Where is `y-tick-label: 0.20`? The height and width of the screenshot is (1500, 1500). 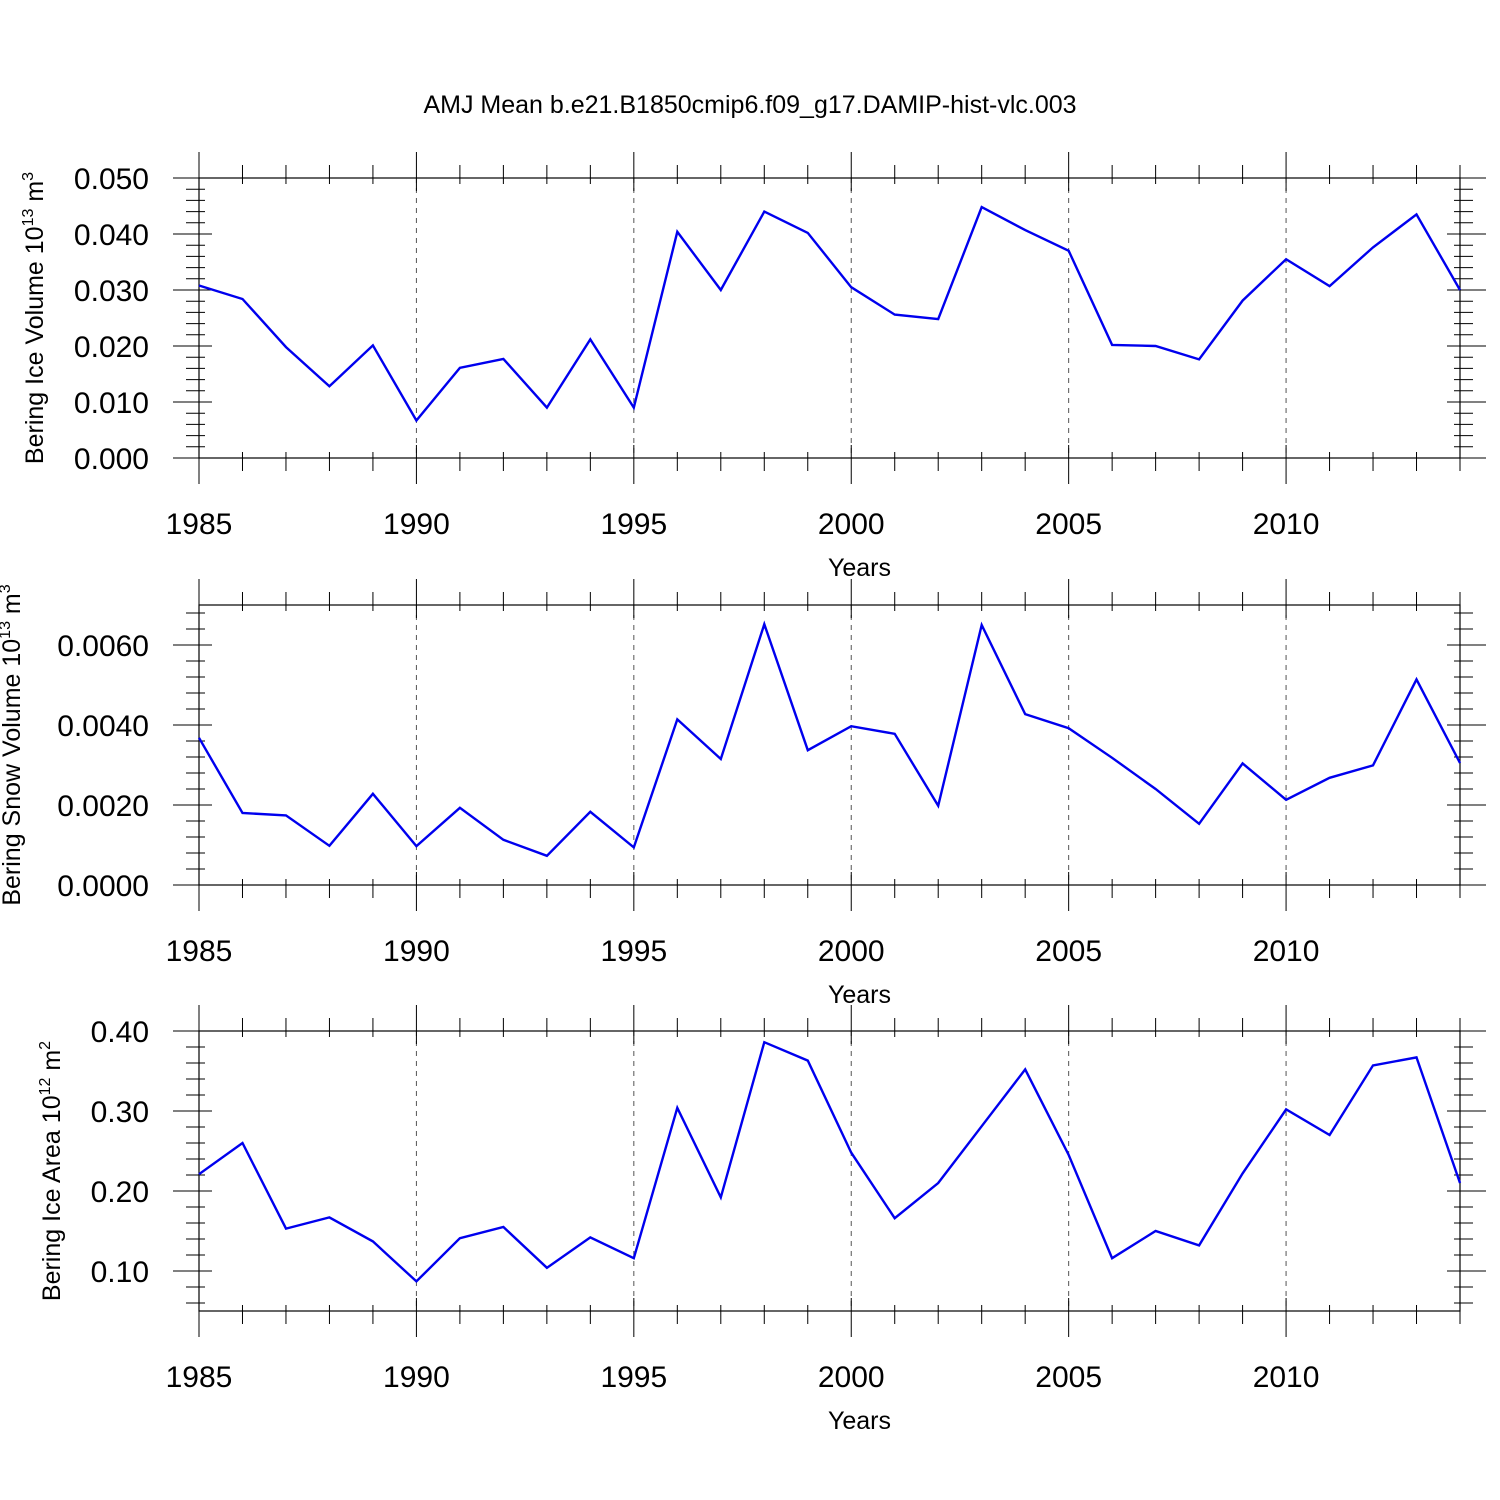 y-tick-label: 0.20 is located at coordinates (120, 1192).